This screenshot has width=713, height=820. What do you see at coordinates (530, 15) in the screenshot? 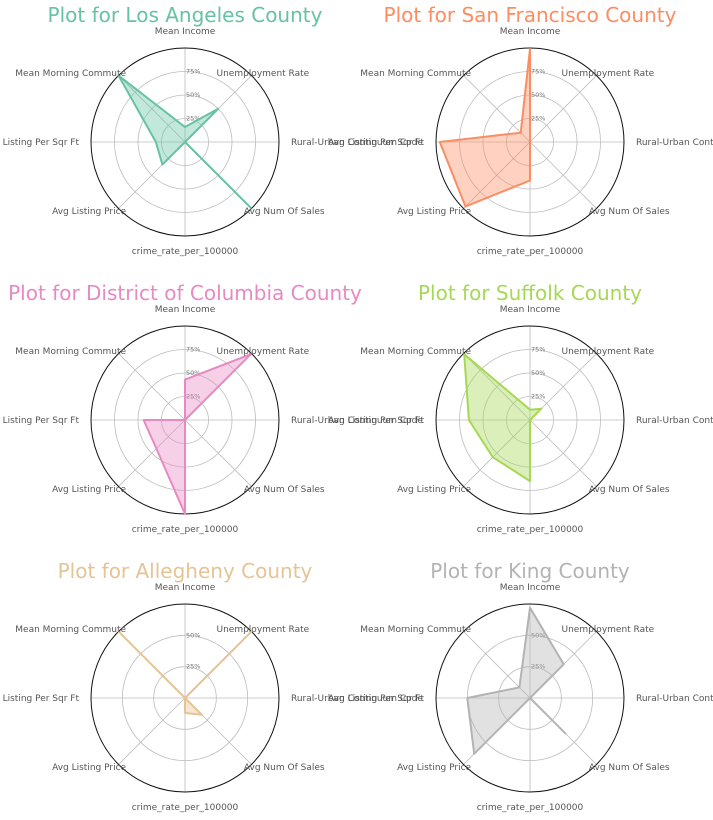
I see `chart-title: Plot for San Francisco County` at bounding box center [530, 15].